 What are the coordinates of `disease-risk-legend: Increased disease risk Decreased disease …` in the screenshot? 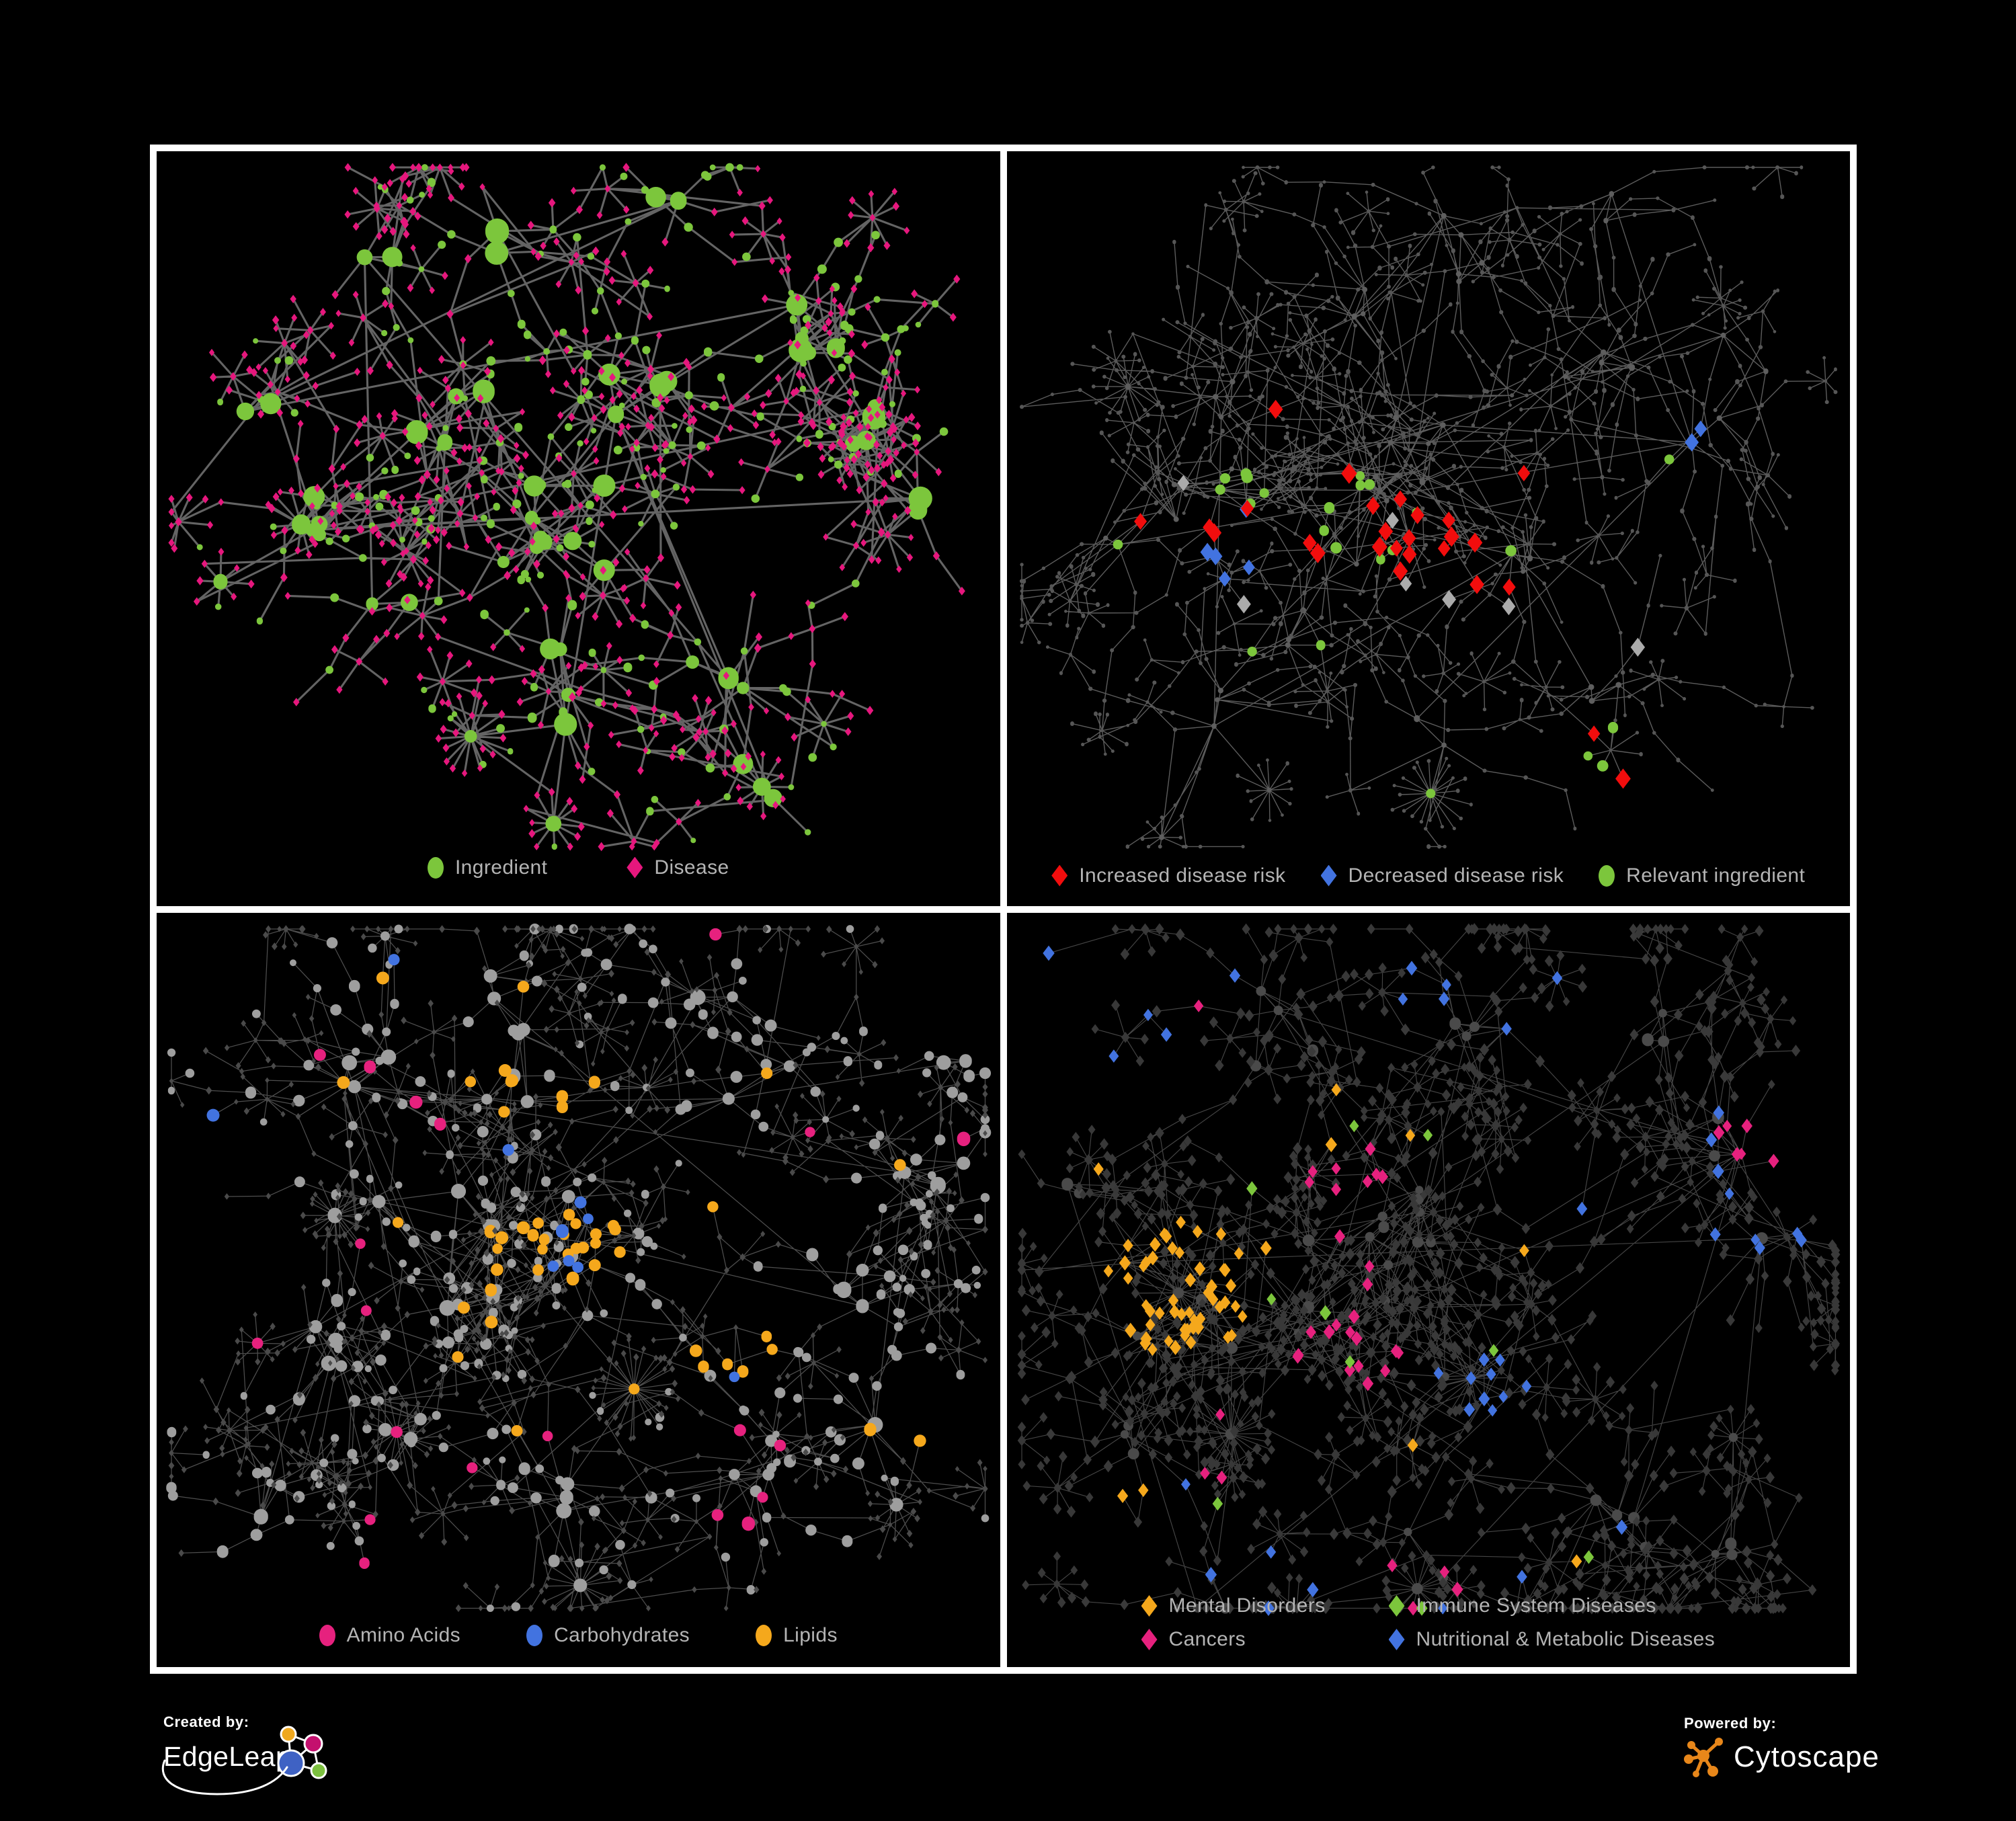 It's located at (1429, 876).